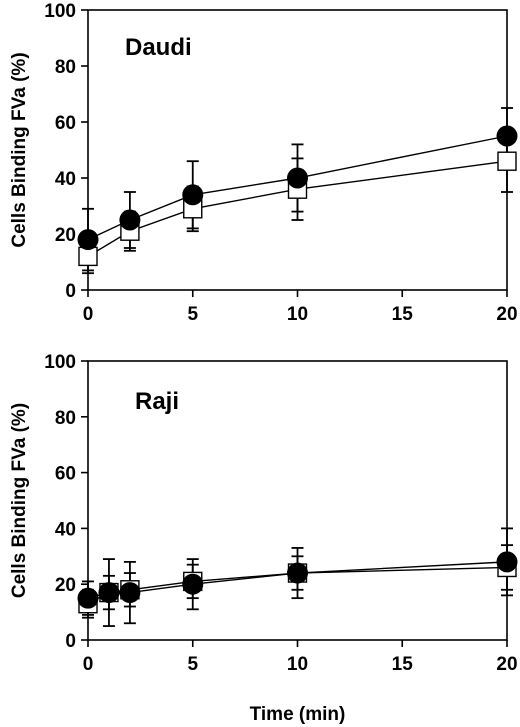 The image size is (520, 727). Describe the element at coordinates (157, 401) in the screenshot. I see `panel-title: Raji` at that location.